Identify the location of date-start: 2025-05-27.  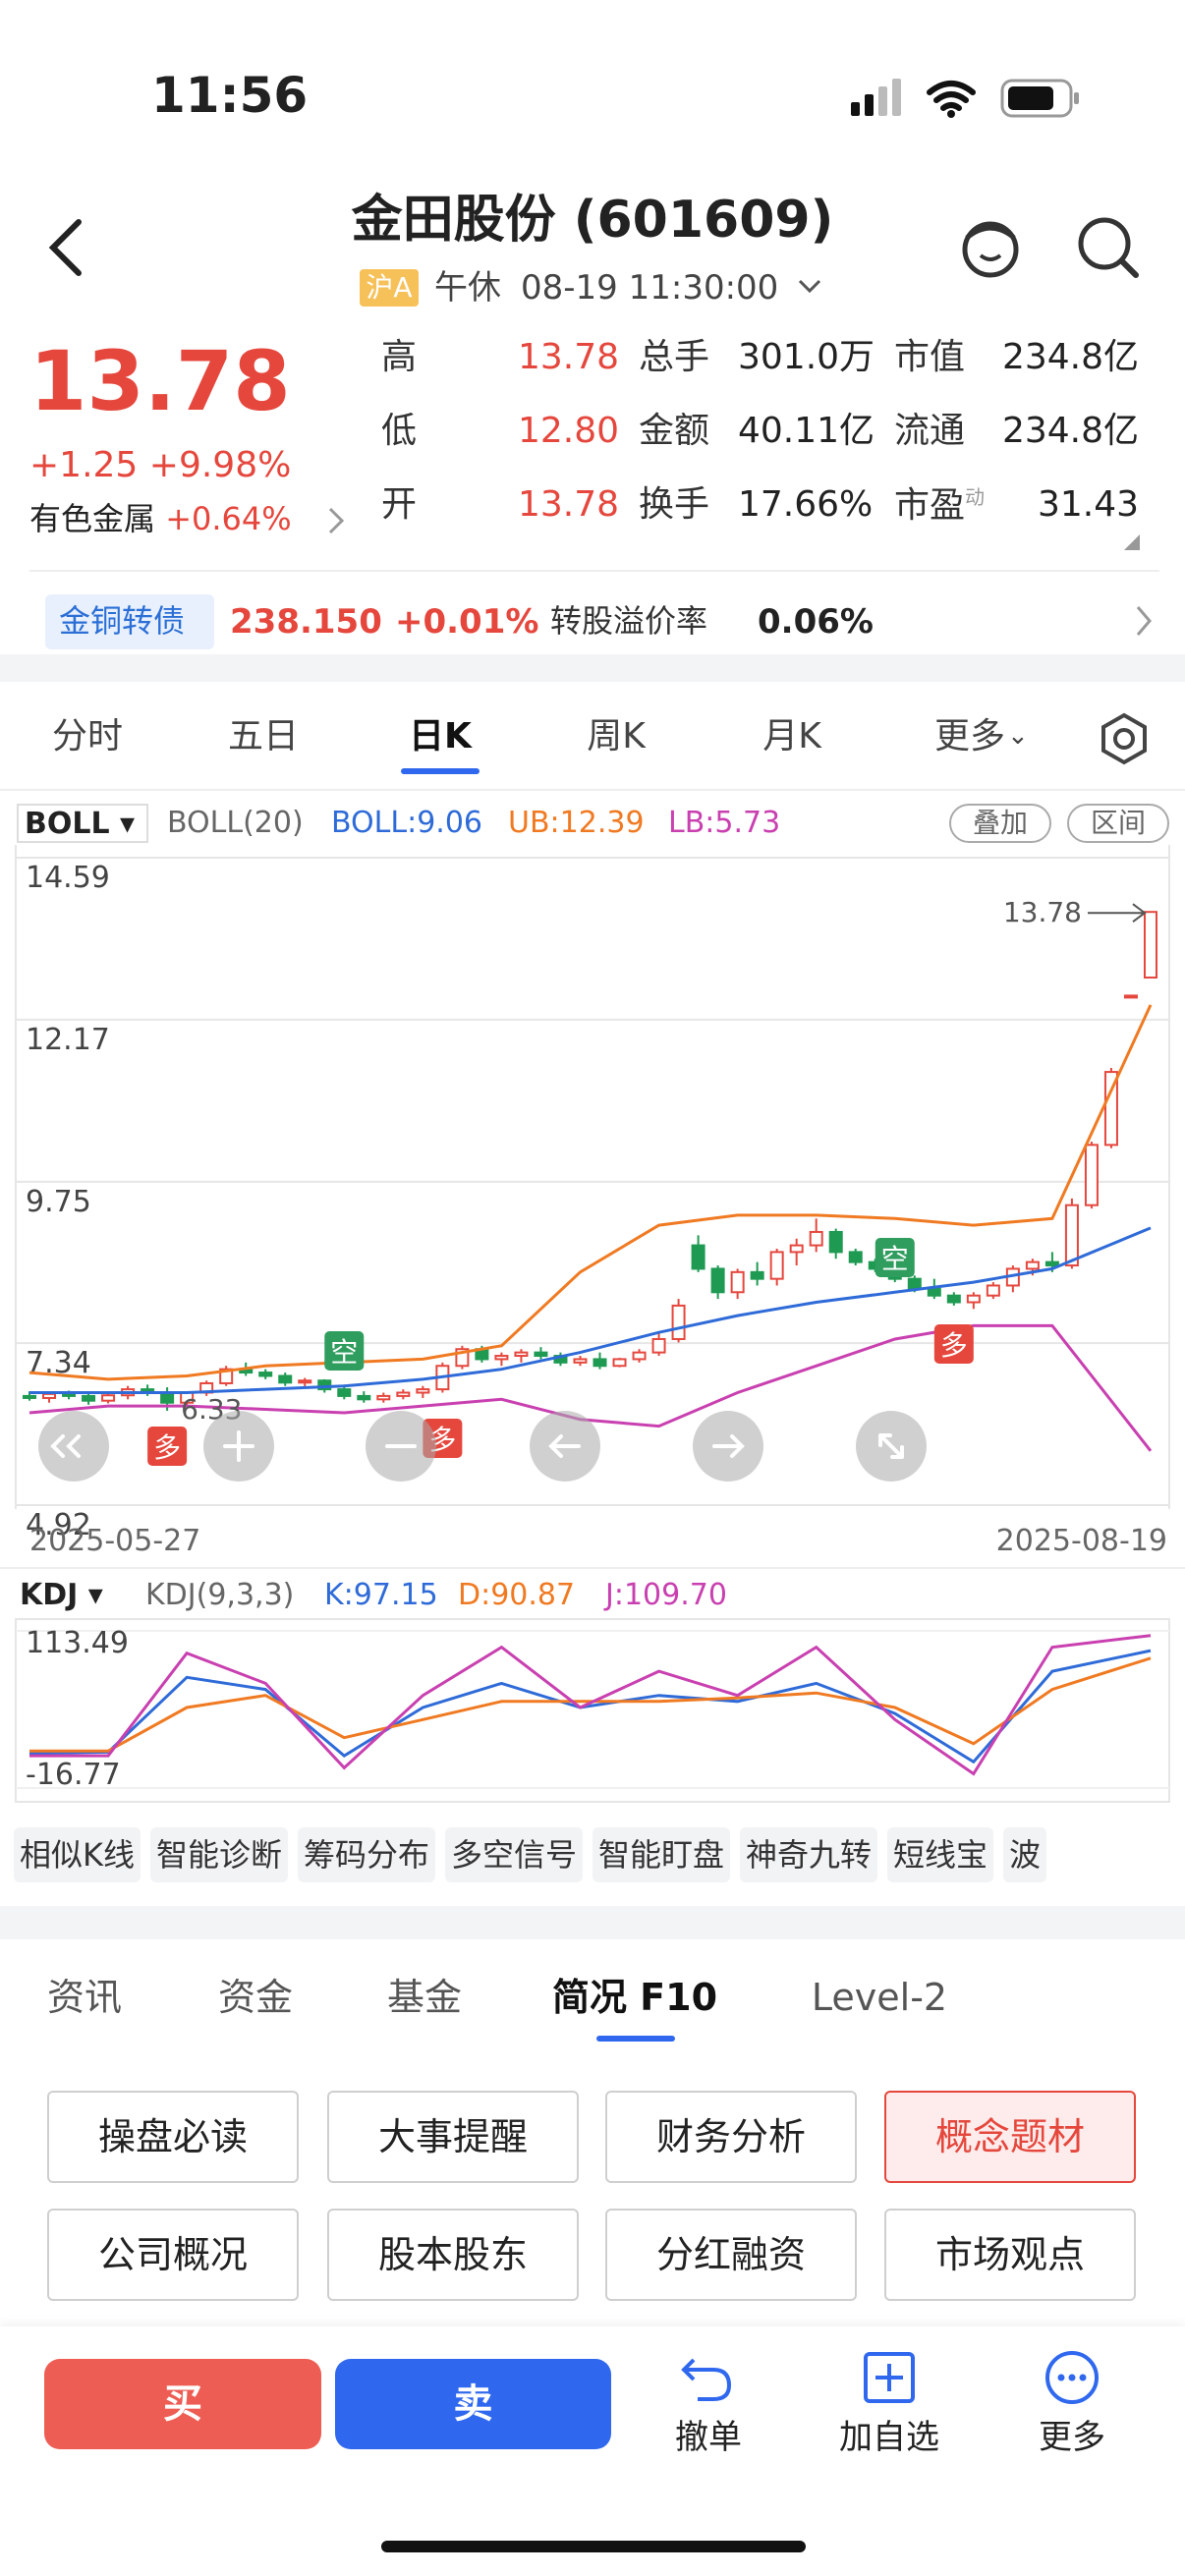
(115, 1541).